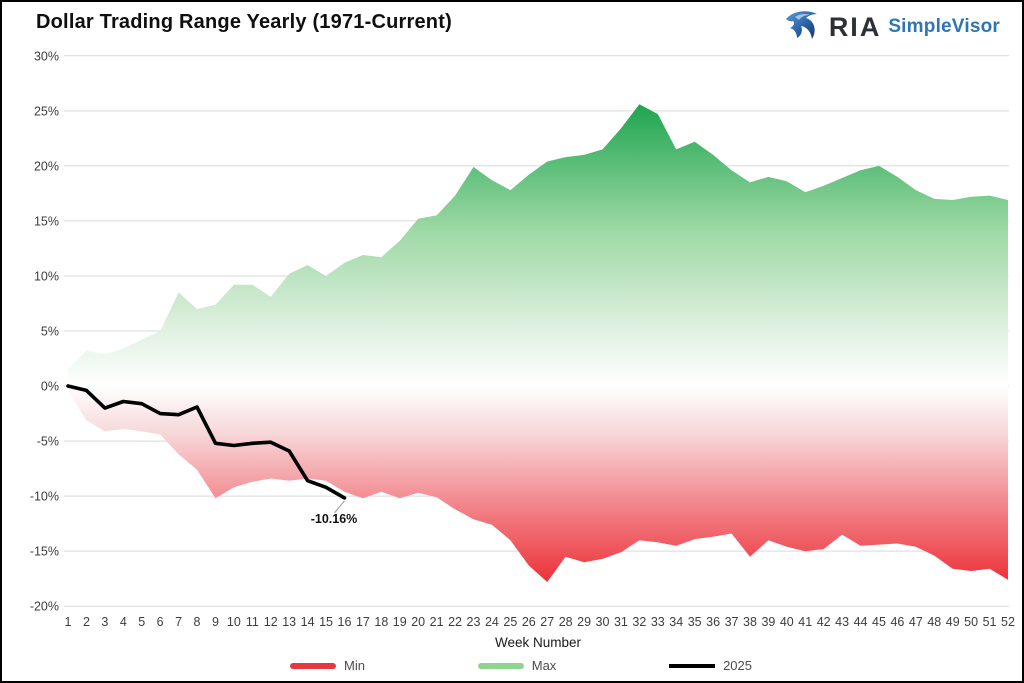 This screenshot has height=683, width=1024. I want to click on x-tick-label: 46, so click(897, 622).